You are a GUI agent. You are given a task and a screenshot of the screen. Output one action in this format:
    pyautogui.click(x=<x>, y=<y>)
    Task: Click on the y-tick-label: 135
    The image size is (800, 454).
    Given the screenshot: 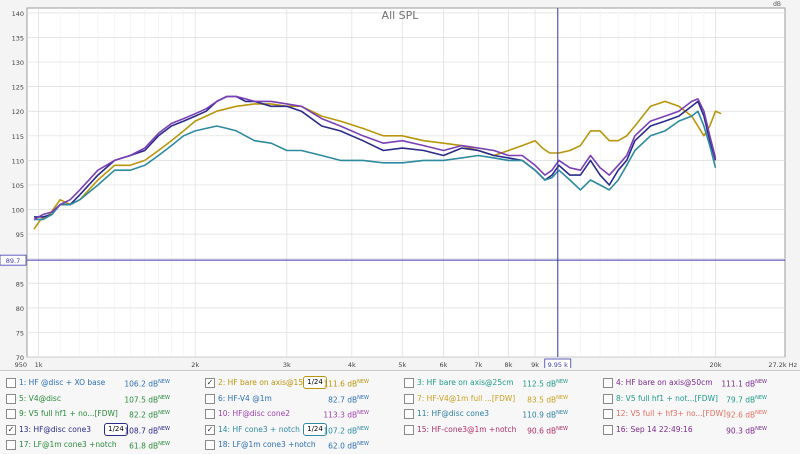 What is the action you would take?
    pyautogui.click(x=18, y=38)
    